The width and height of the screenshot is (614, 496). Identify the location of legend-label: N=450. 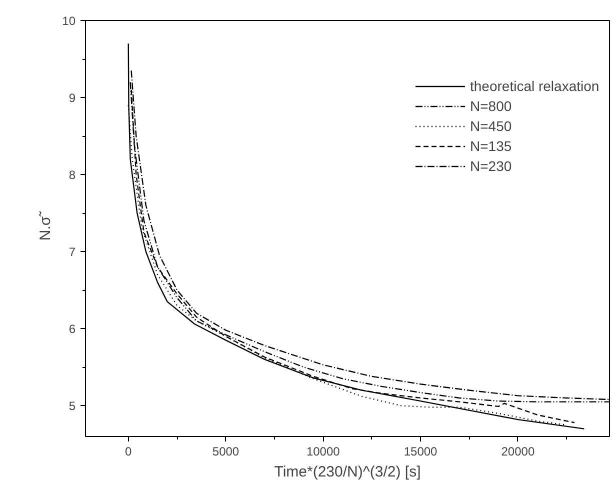
(491, 126).